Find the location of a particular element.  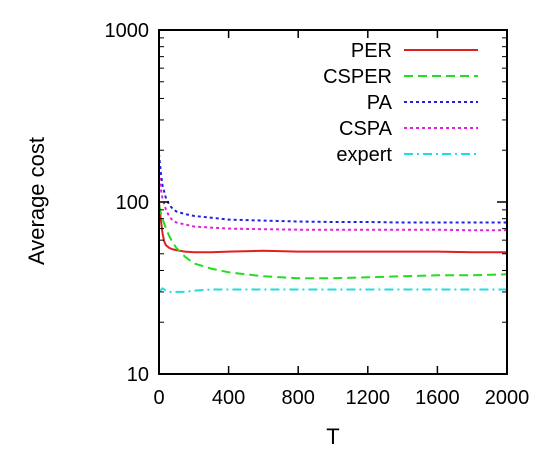

series-line-pa is located at coordinates (332, 189).